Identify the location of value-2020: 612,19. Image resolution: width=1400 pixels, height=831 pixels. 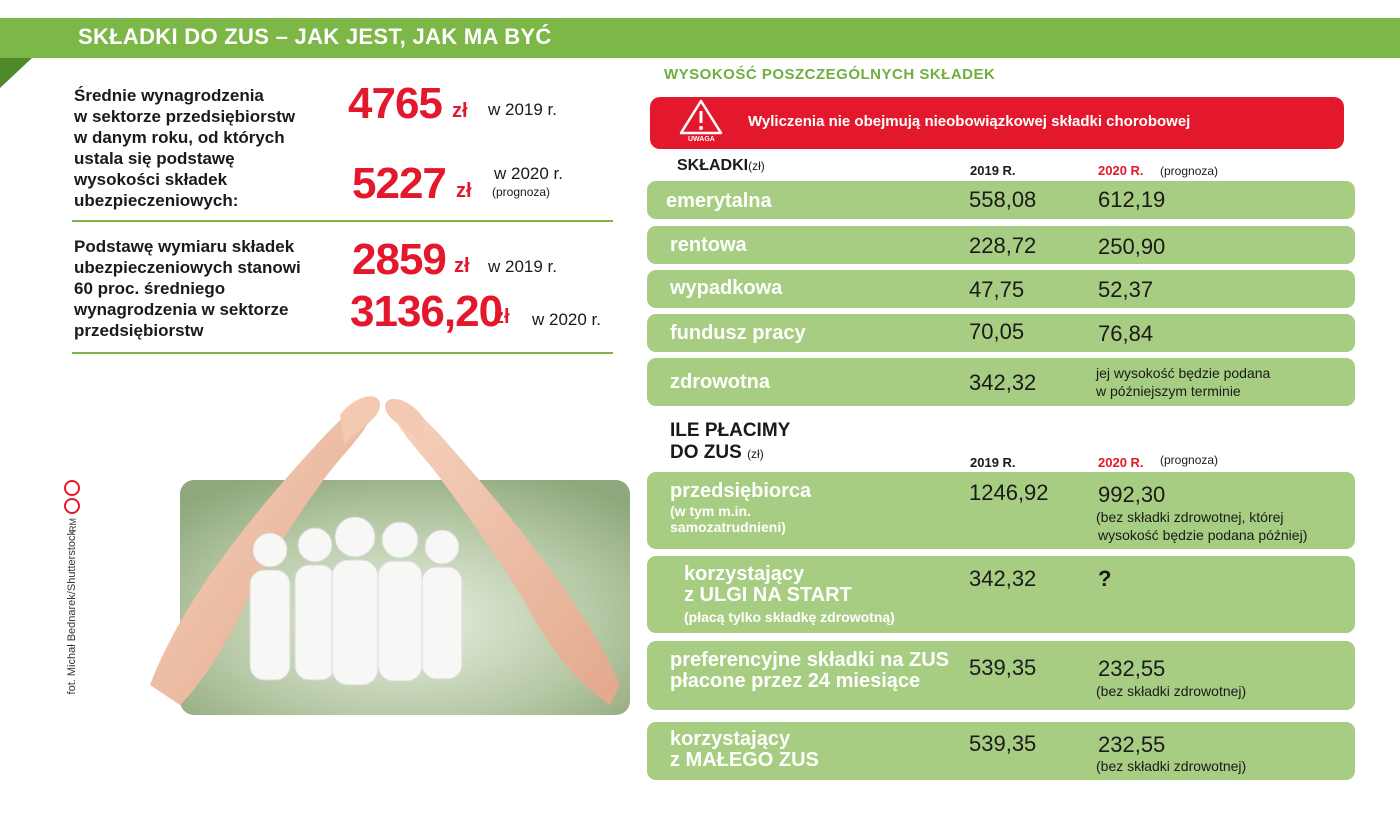
(1132, 199).